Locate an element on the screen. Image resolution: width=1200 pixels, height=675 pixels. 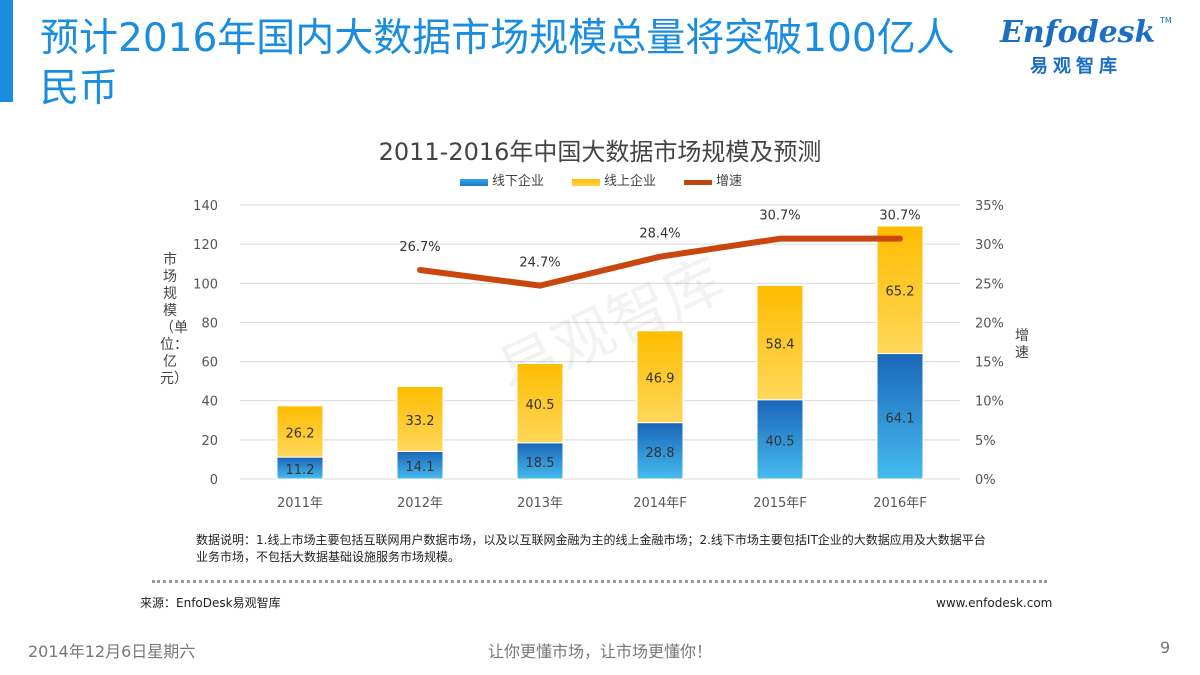
website-text: www.enfodesk.com is located at coordinates (994, 603).